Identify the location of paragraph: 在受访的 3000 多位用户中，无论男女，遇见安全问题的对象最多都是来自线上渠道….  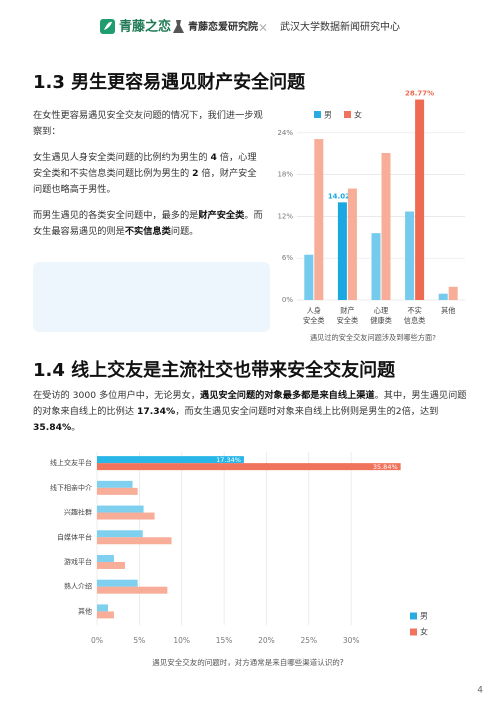
(250, 412).